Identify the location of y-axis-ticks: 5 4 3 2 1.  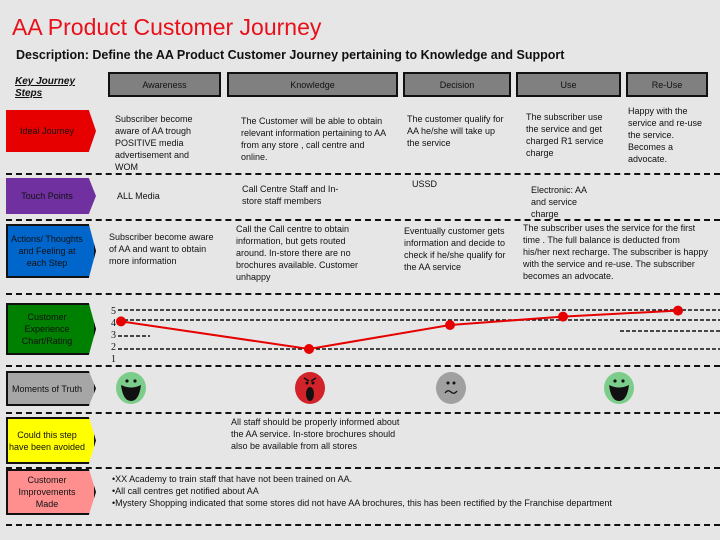
(113, 336).